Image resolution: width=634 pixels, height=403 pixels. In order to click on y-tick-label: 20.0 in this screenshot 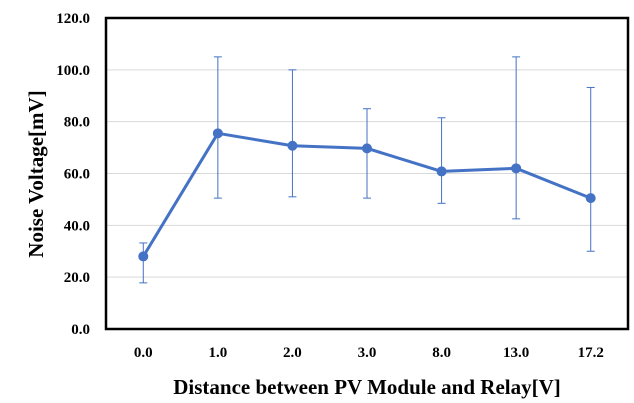, I will do `click(77, 278)`.